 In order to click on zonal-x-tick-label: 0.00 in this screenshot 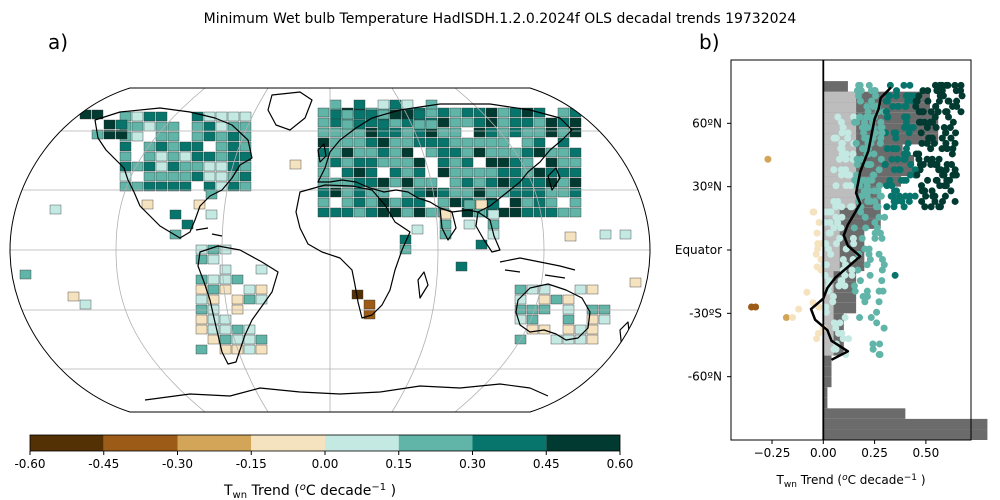, I will do `click(823, 453)`.